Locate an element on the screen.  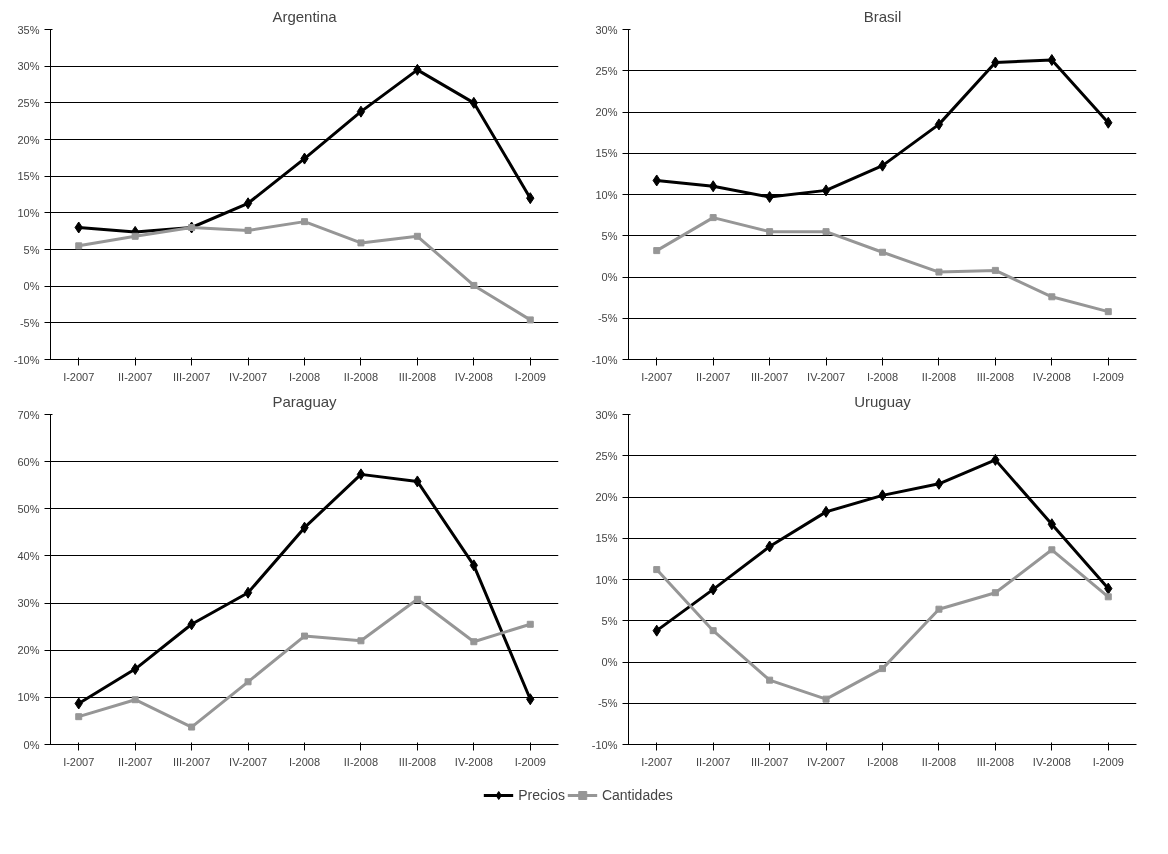
chart-title: Uruguay is located at coordinates (883, 401).